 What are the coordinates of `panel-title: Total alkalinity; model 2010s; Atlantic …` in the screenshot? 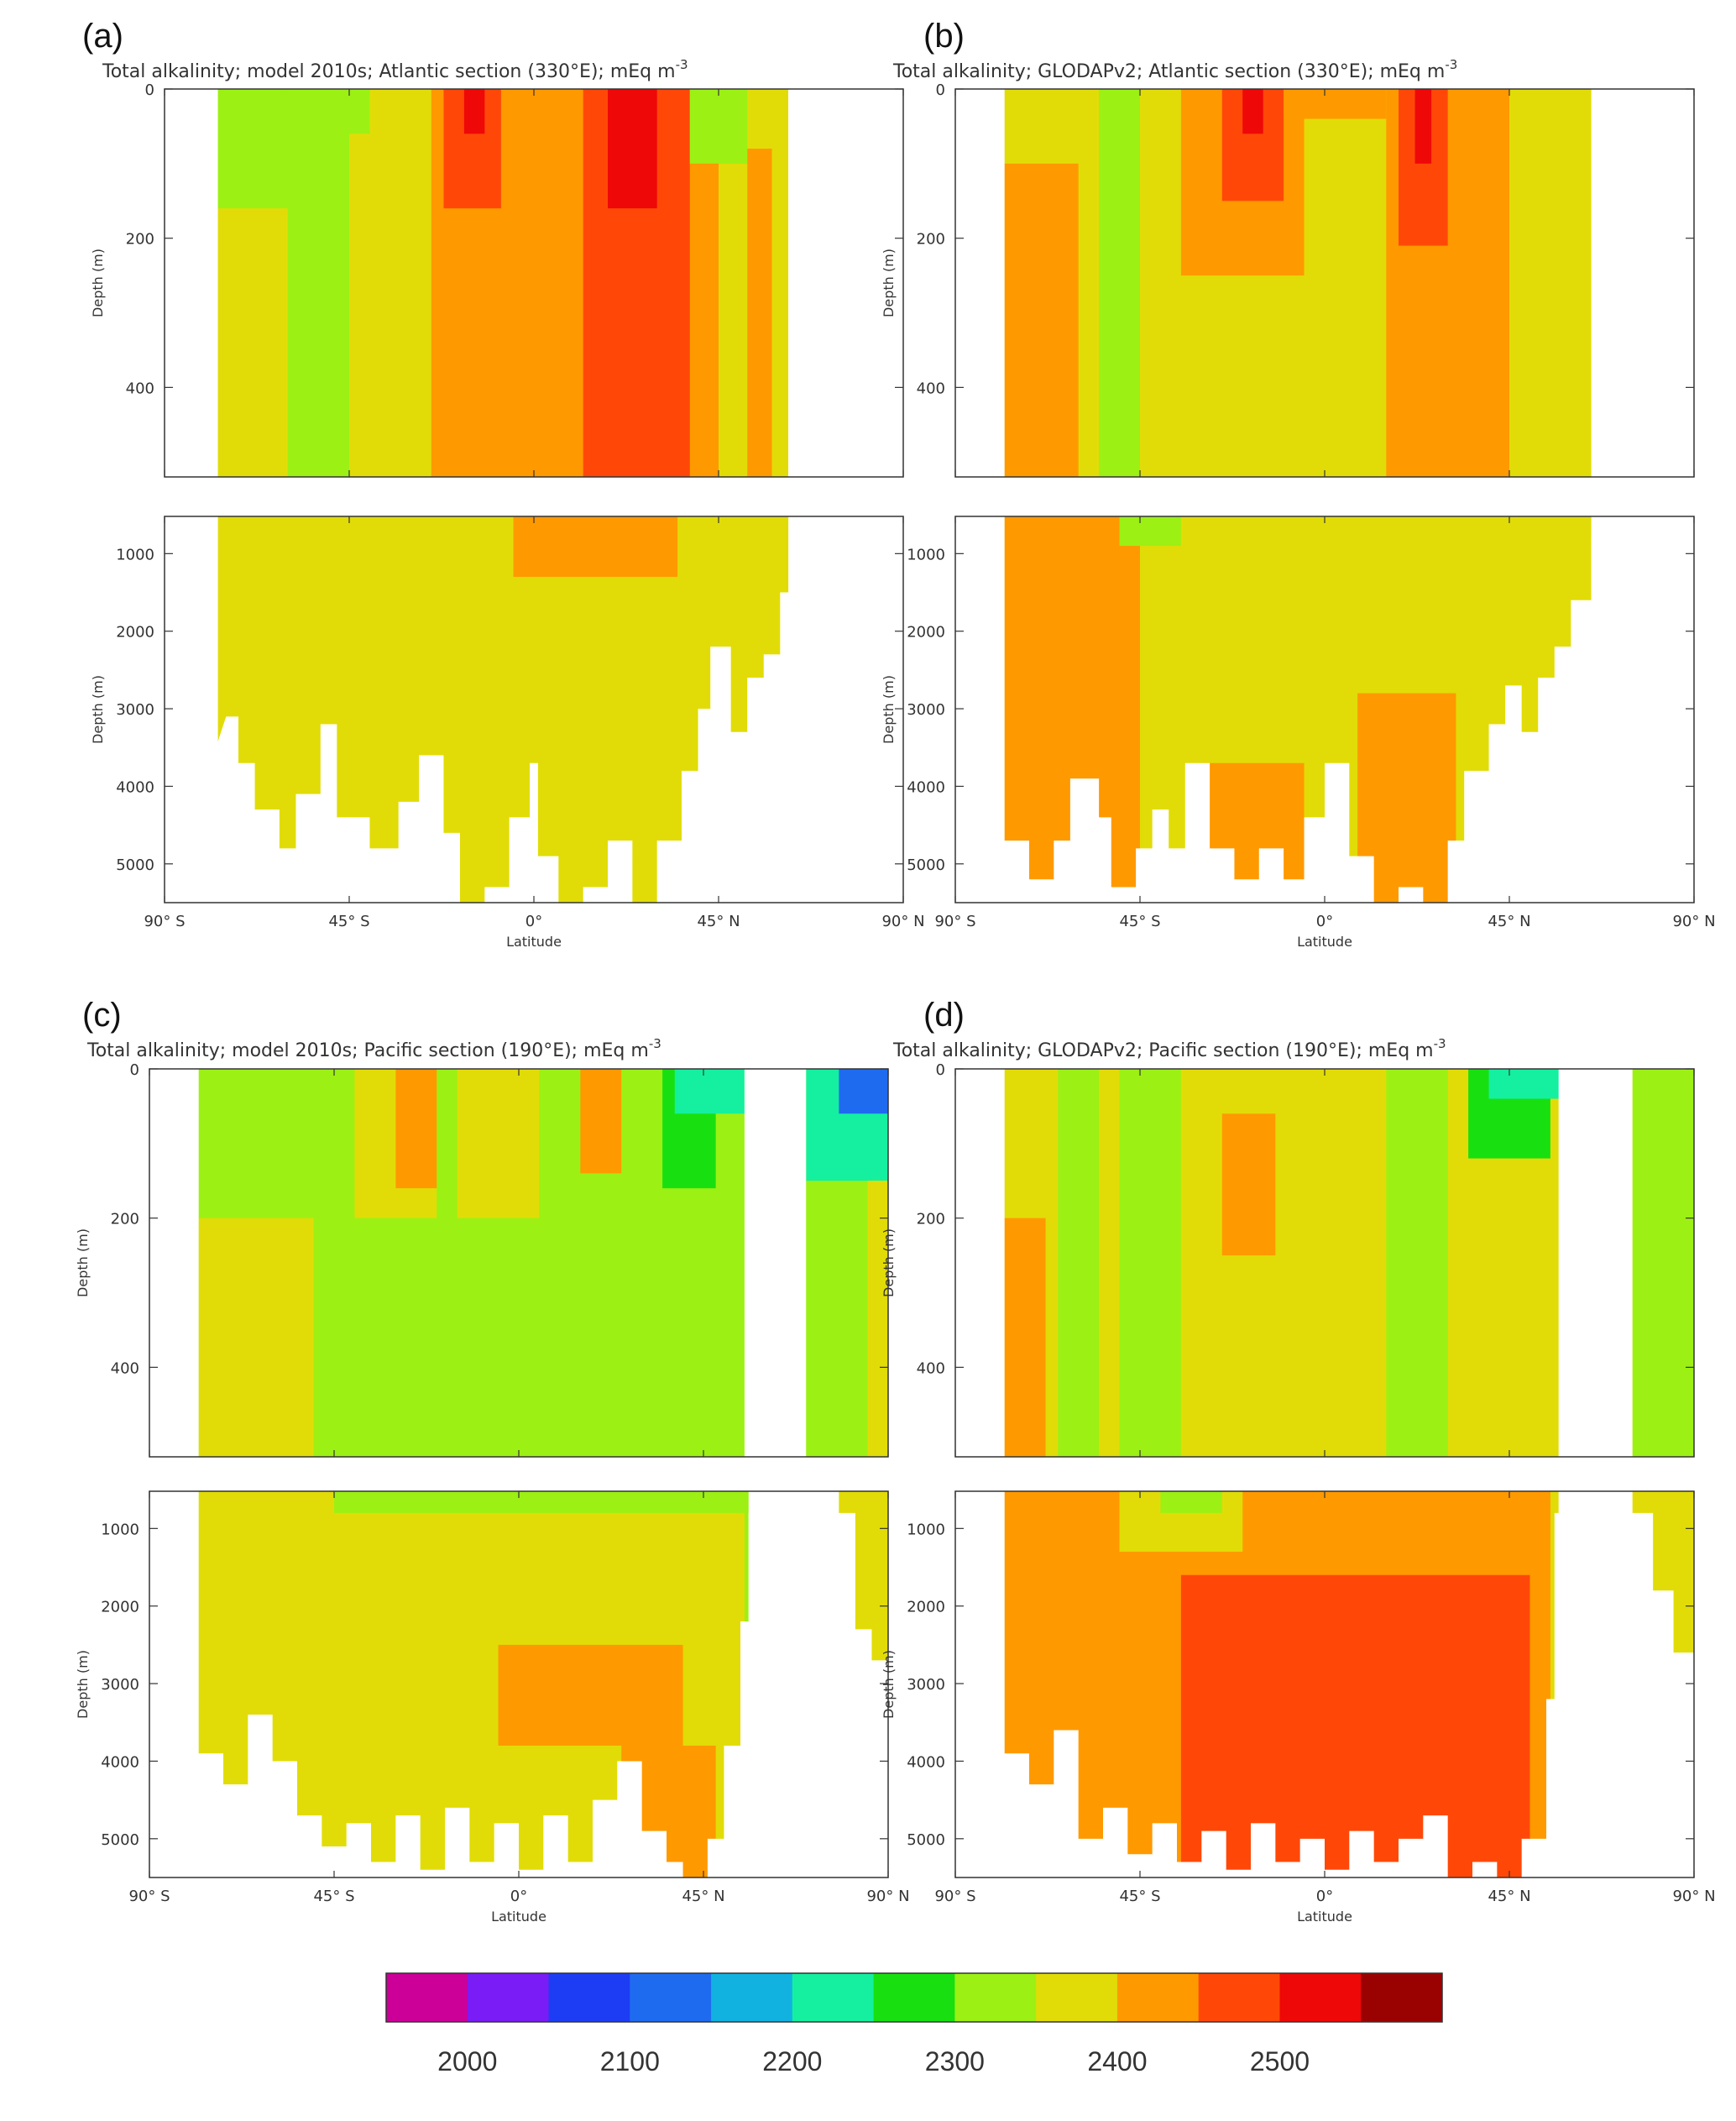 It's located at (395, 70).